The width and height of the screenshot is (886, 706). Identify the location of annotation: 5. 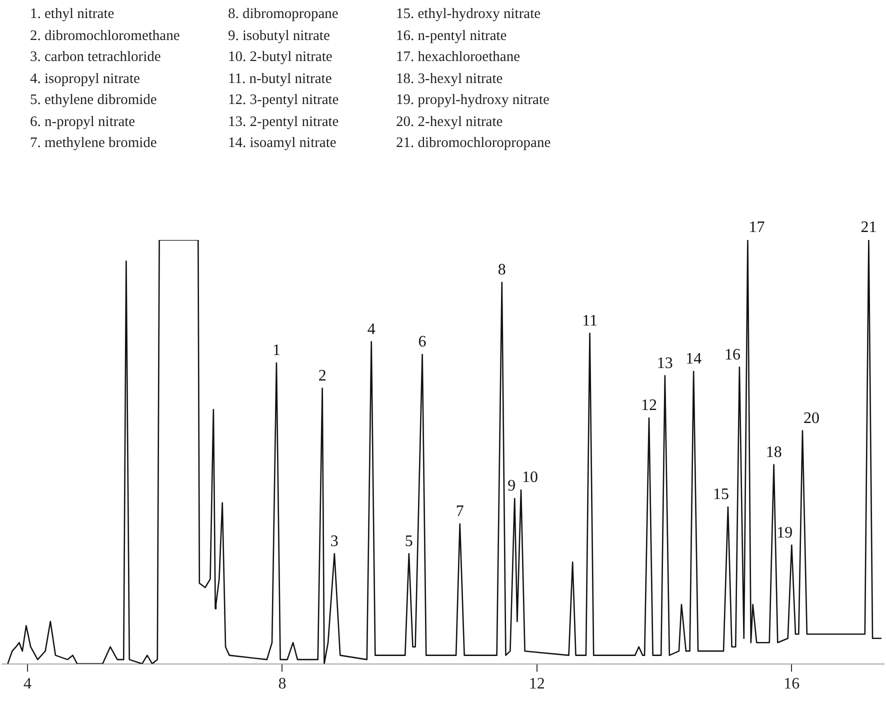
(408, 541).